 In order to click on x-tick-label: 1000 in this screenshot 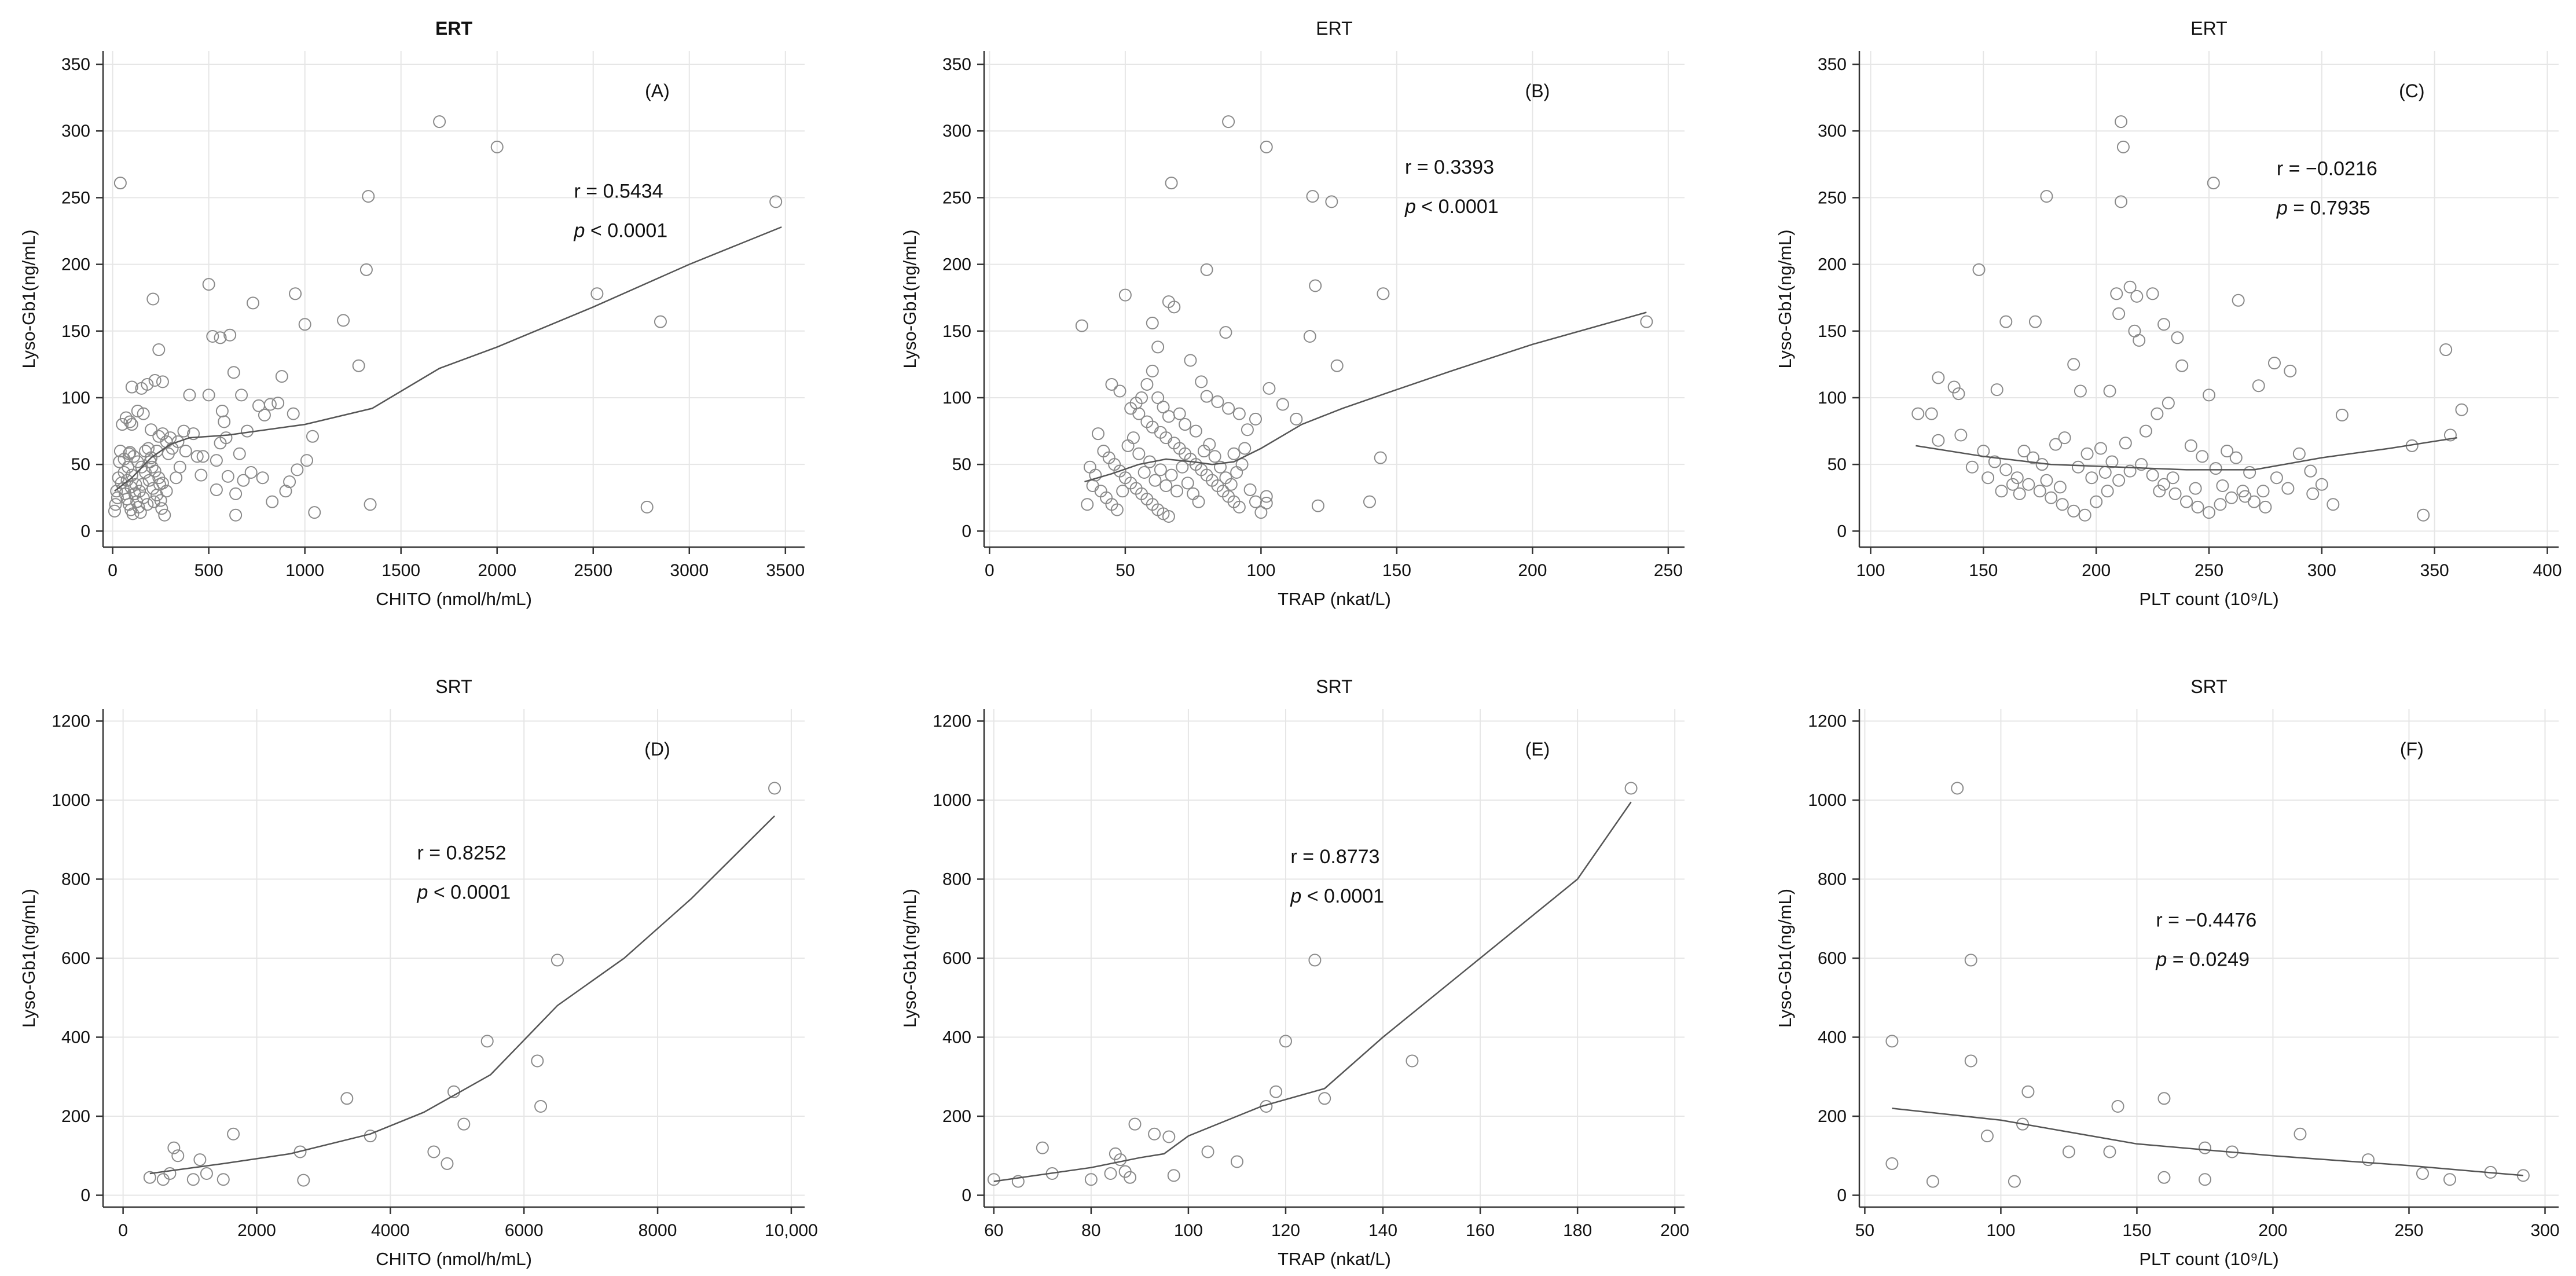, I will do `click(304, 570)`.